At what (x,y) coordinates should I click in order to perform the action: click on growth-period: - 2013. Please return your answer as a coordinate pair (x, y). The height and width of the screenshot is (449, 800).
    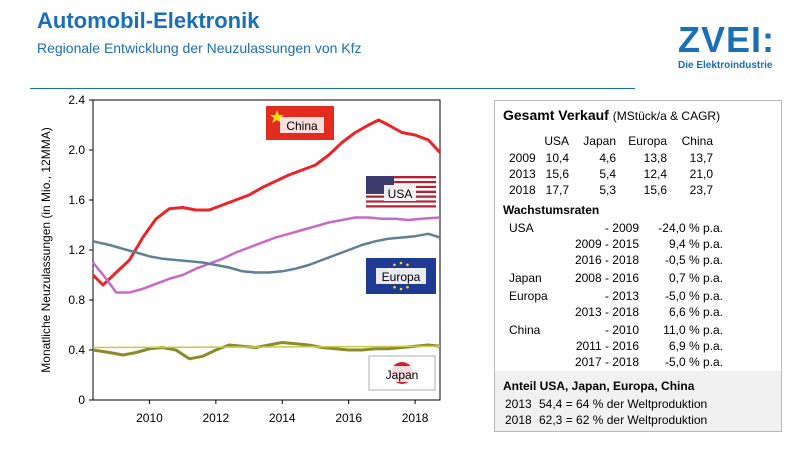
    Looking at the image, I should click on (621, 296).